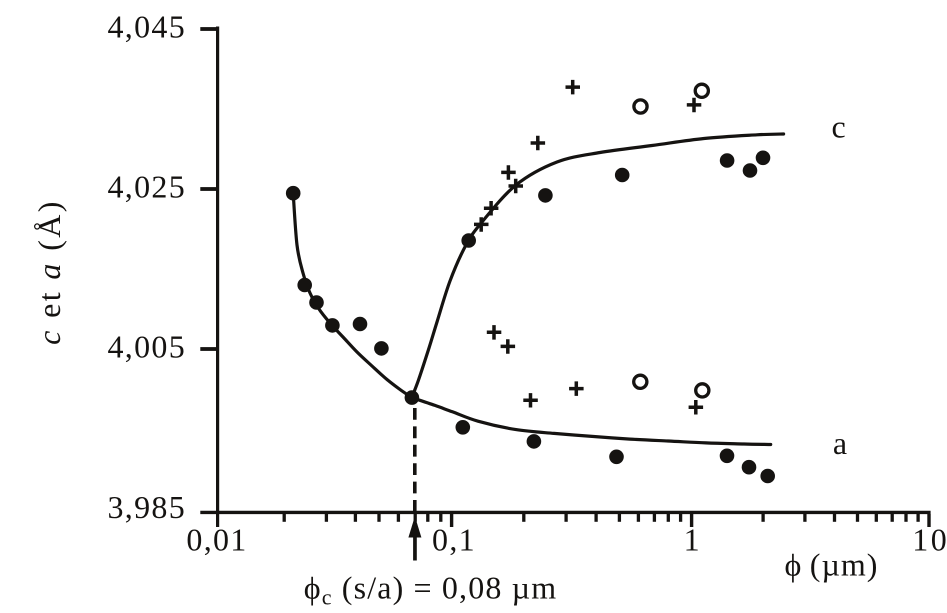 This screenshot has height=613, width=947. Describe the element at coordinates (431, 590) in the screenshot. I see `svg-text: ϕc (s/a) = 0,08 µm` at that location.